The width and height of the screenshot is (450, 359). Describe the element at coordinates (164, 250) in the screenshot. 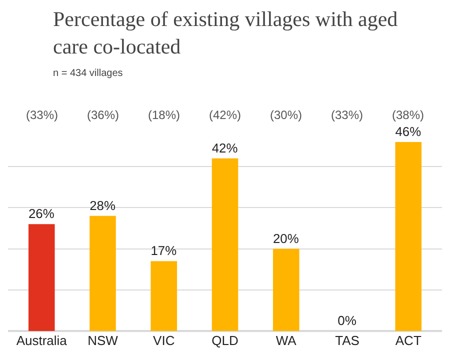

I see `data-label: 17%` at that location.